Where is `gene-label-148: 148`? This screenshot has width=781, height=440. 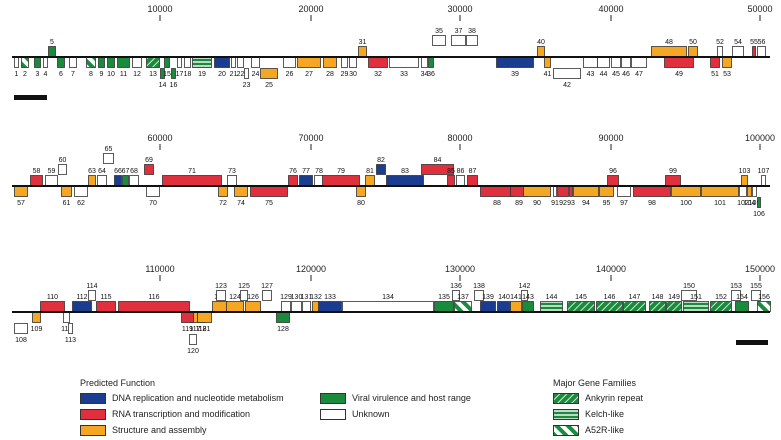 gene-label-148: 148 is located at coordinates (658, 297).